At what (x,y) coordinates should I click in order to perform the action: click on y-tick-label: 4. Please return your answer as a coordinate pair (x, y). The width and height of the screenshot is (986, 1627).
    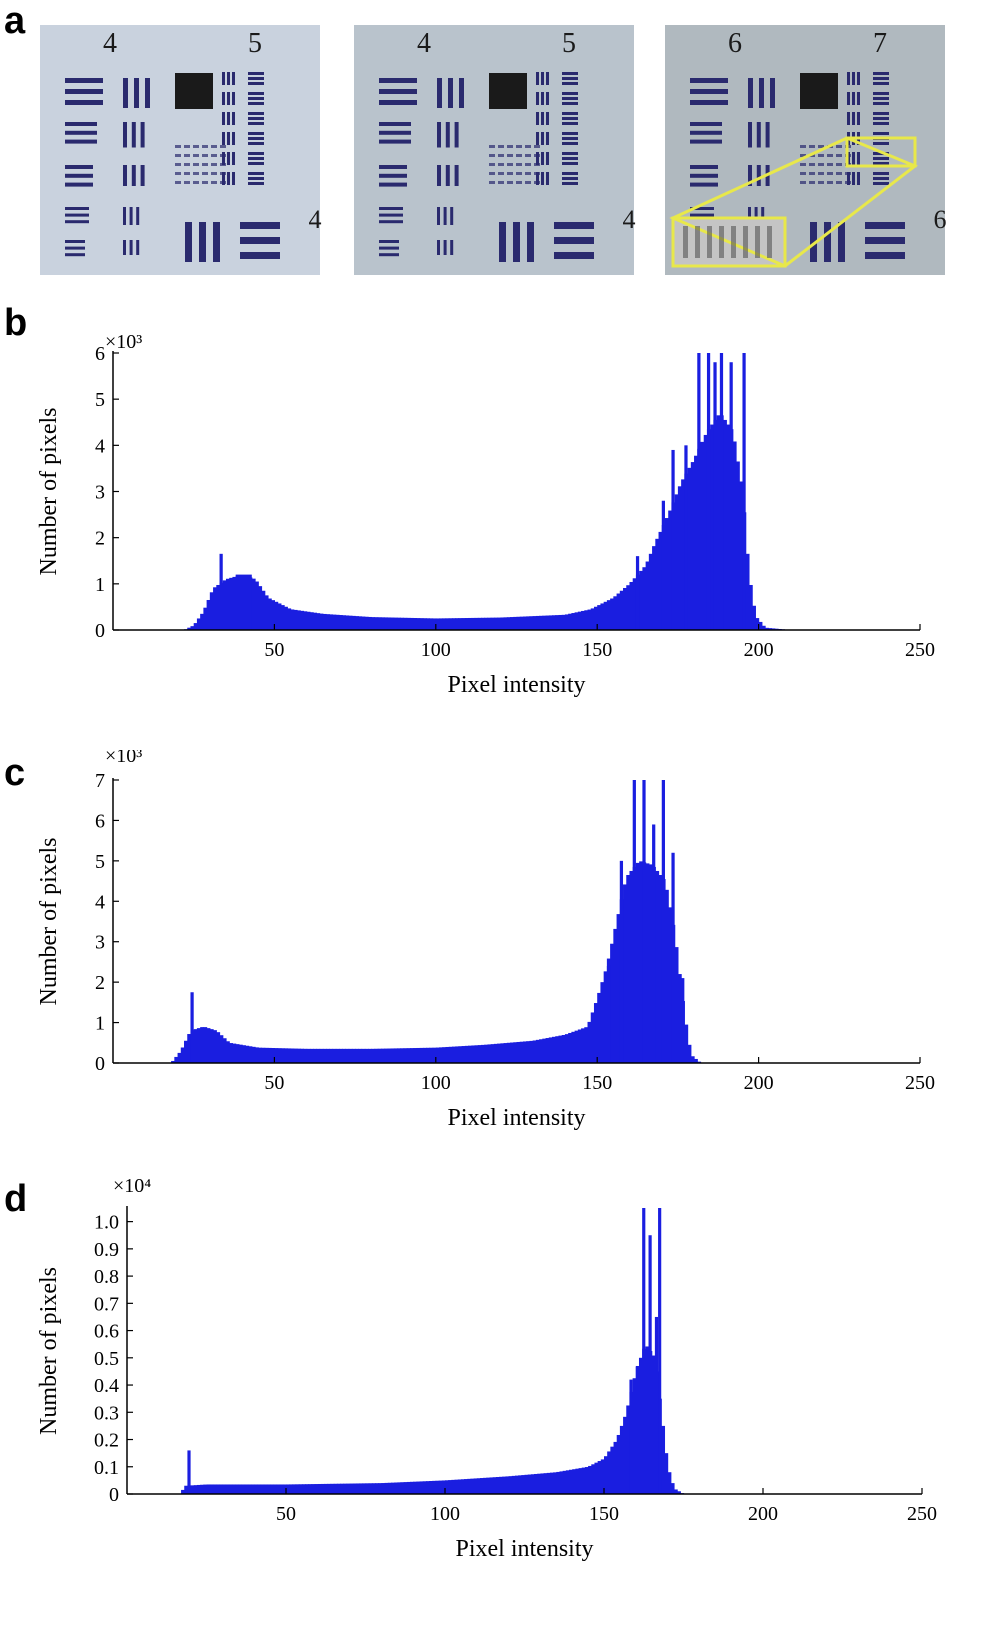
    Looking at the image, I should click on (100, 446).